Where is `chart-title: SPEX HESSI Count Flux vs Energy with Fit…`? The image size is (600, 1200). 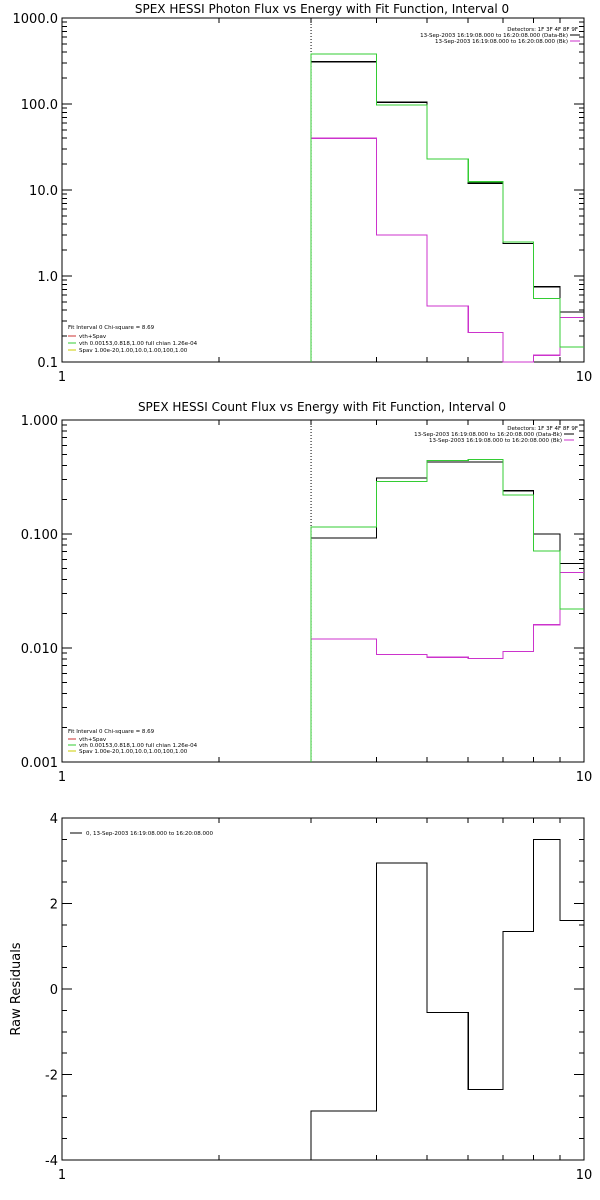
chart-title: SPEX HESSI Count Flux vs Energy with Fit… is located at coordinates (322, 407).